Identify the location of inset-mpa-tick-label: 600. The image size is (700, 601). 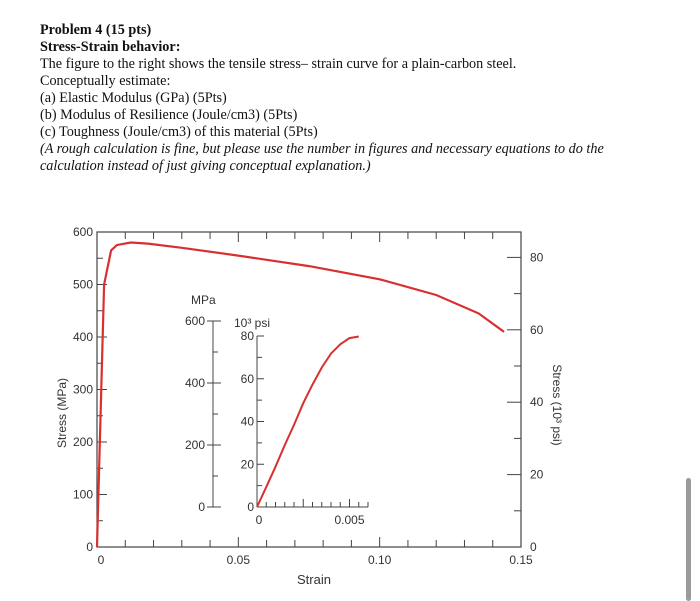
(195, 321).